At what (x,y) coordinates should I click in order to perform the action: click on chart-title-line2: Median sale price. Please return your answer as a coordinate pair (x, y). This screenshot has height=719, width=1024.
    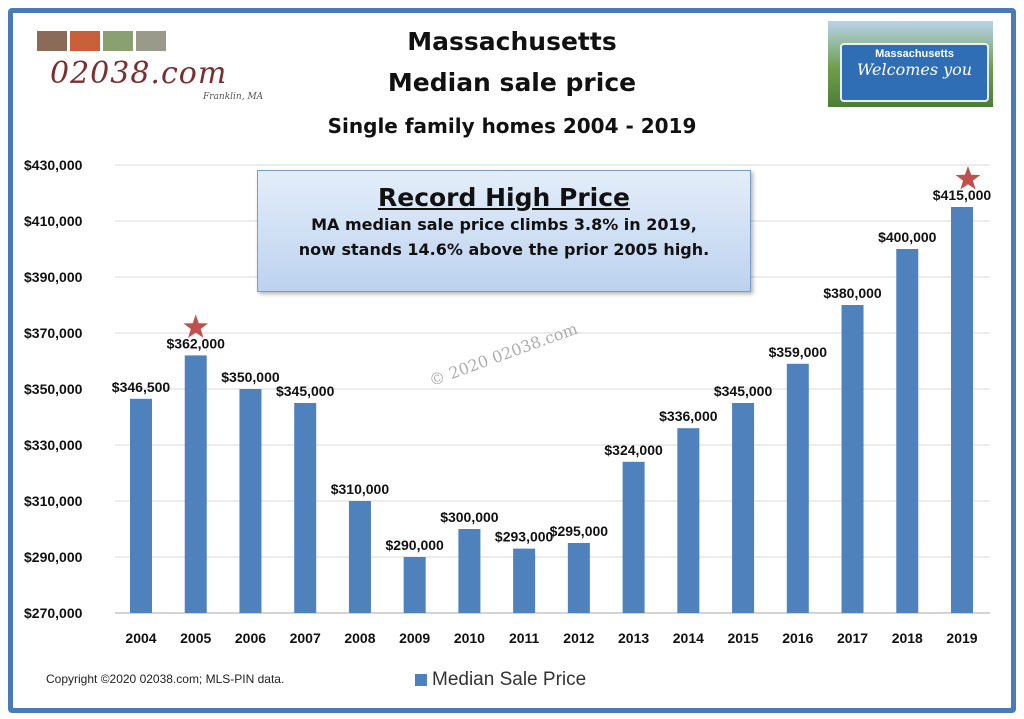
    Looking at the image, I should click on (512, 82).